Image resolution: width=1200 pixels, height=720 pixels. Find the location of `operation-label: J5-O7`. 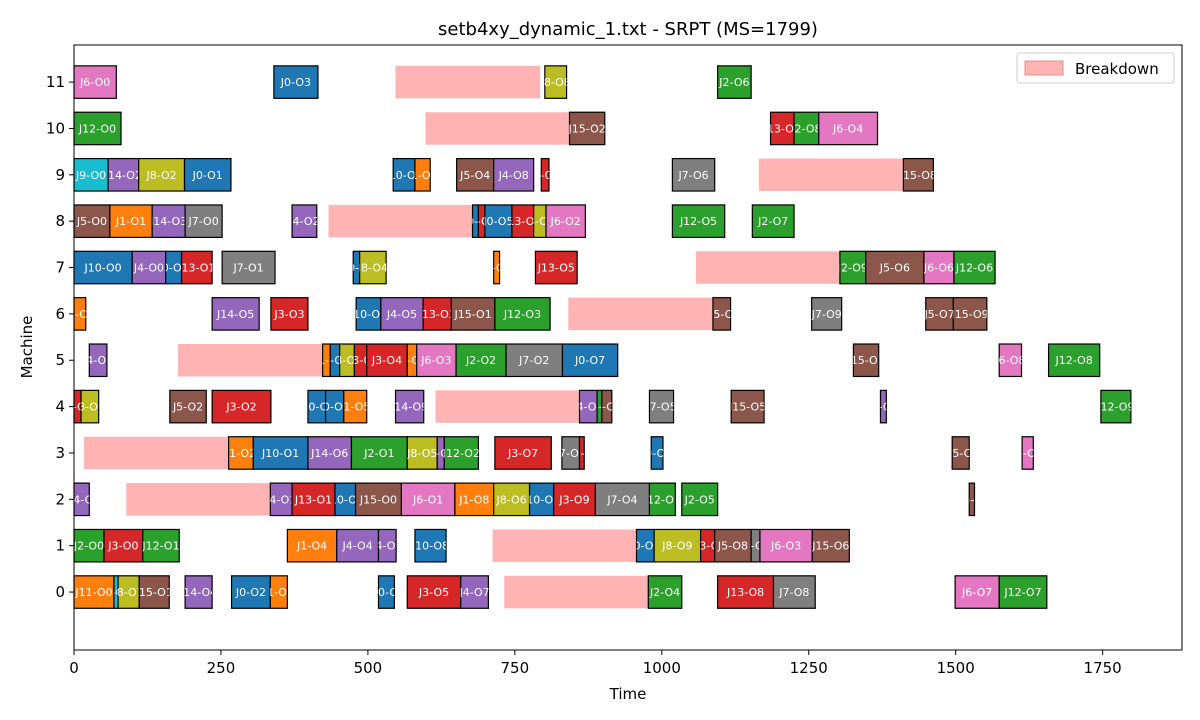

operation-label: J5-O7 is located at coordinates (938, 314).